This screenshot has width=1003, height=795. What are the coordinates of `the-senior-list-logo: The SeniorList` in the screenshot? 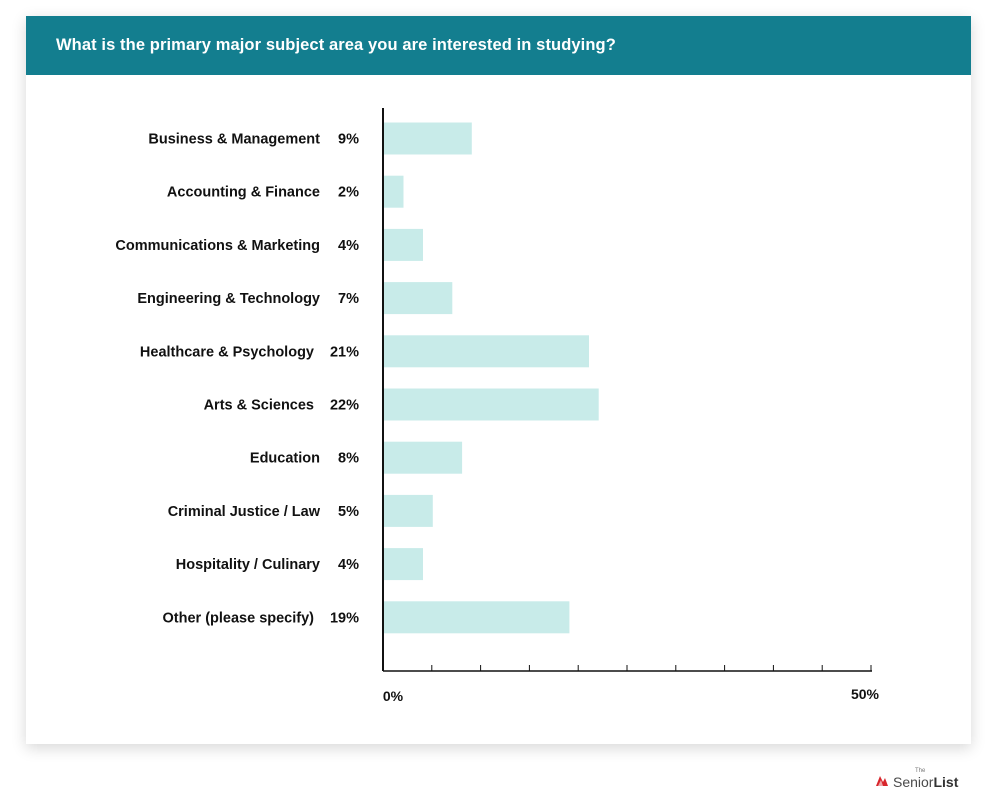 It's located at (916, 779).